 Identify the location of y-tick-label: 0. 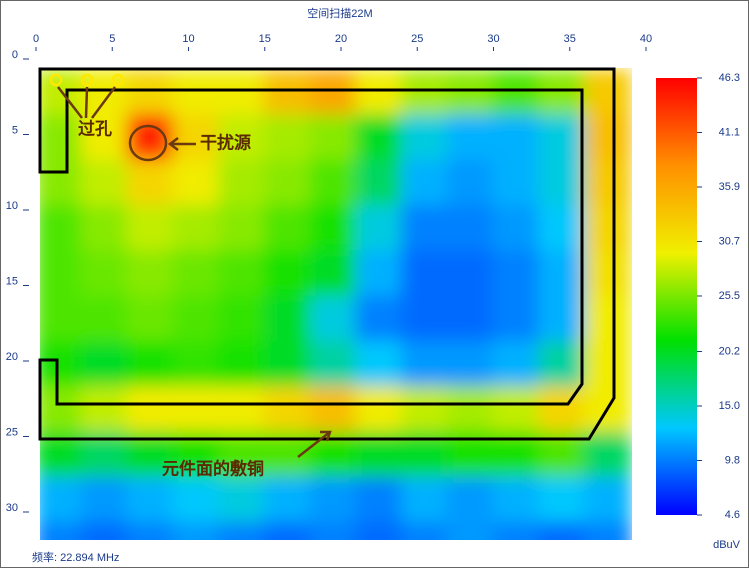
(15, 55).